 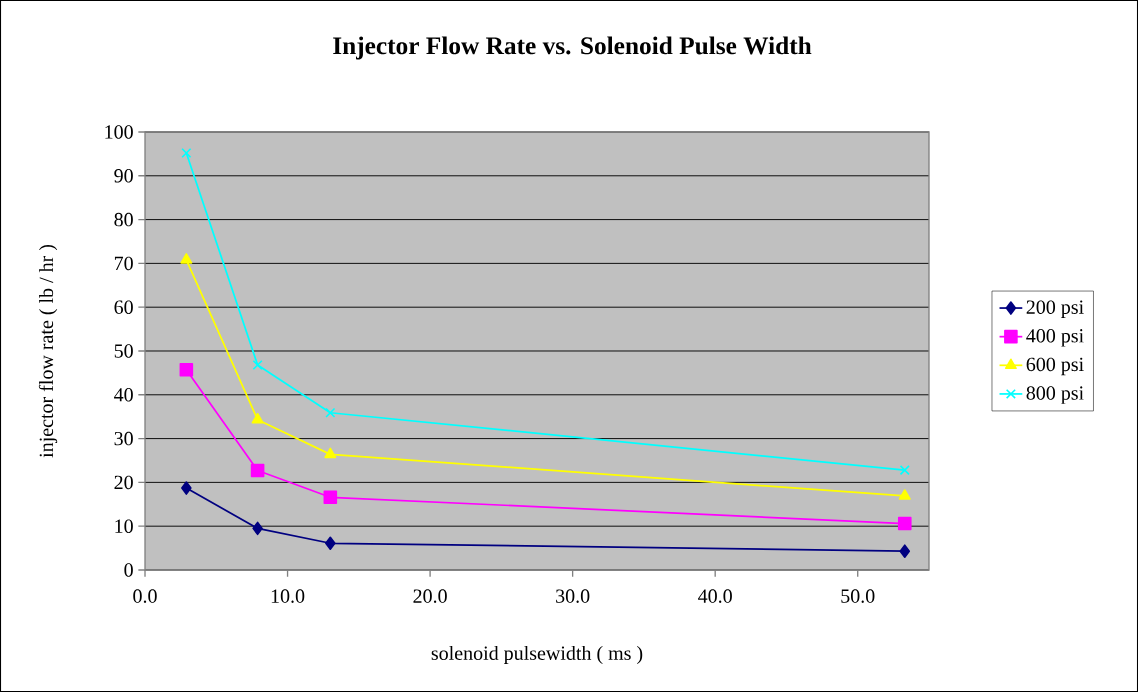 What do you see at coordinates (123, 438) in the screenshot?
I see `y-tick-label: 30` at bounding box center [123, 438].